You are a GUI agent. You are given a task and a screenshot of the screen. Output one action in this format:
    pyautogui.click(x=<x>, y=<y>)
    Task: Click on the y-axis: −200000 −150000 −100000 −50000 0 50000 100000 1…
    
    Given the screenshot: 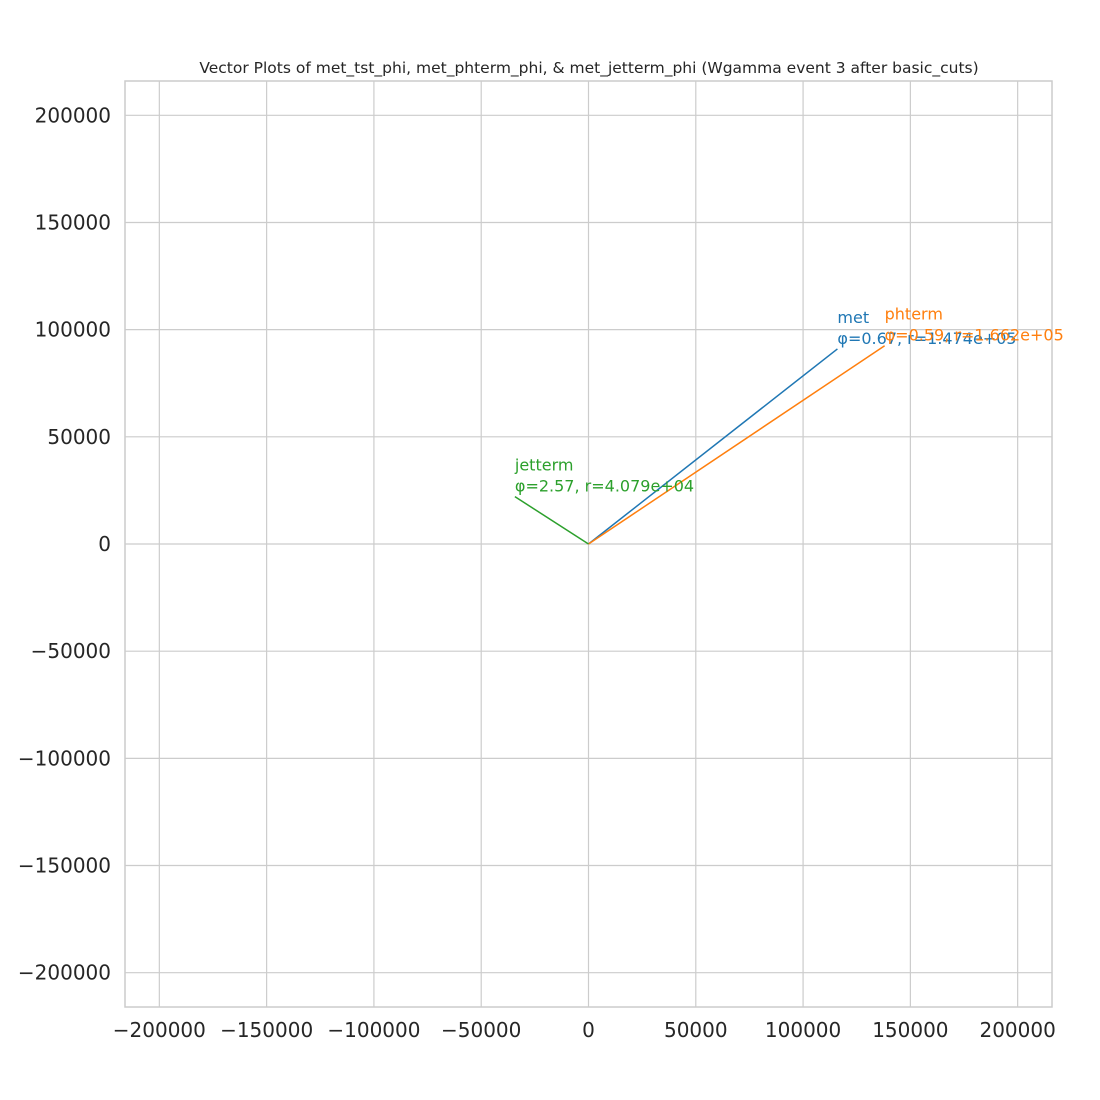 What is the action you would take?
    pyautogui.click(x=64, y=543)
    